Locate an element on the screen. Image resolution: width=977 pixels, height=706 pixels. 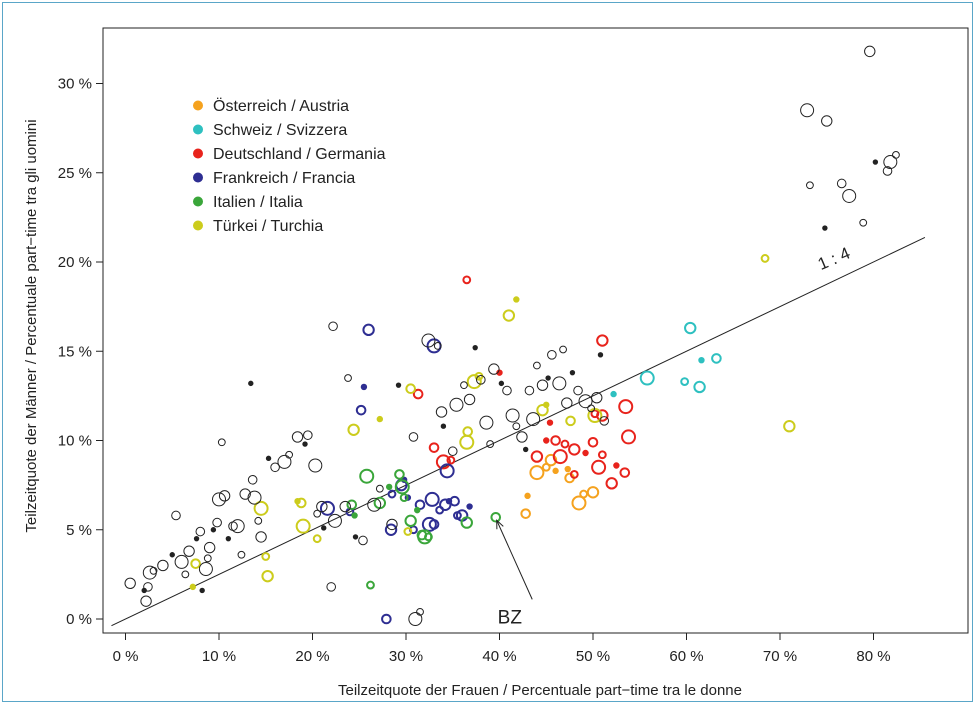
annotation-label: BZ is located at coordinates (510, 617).